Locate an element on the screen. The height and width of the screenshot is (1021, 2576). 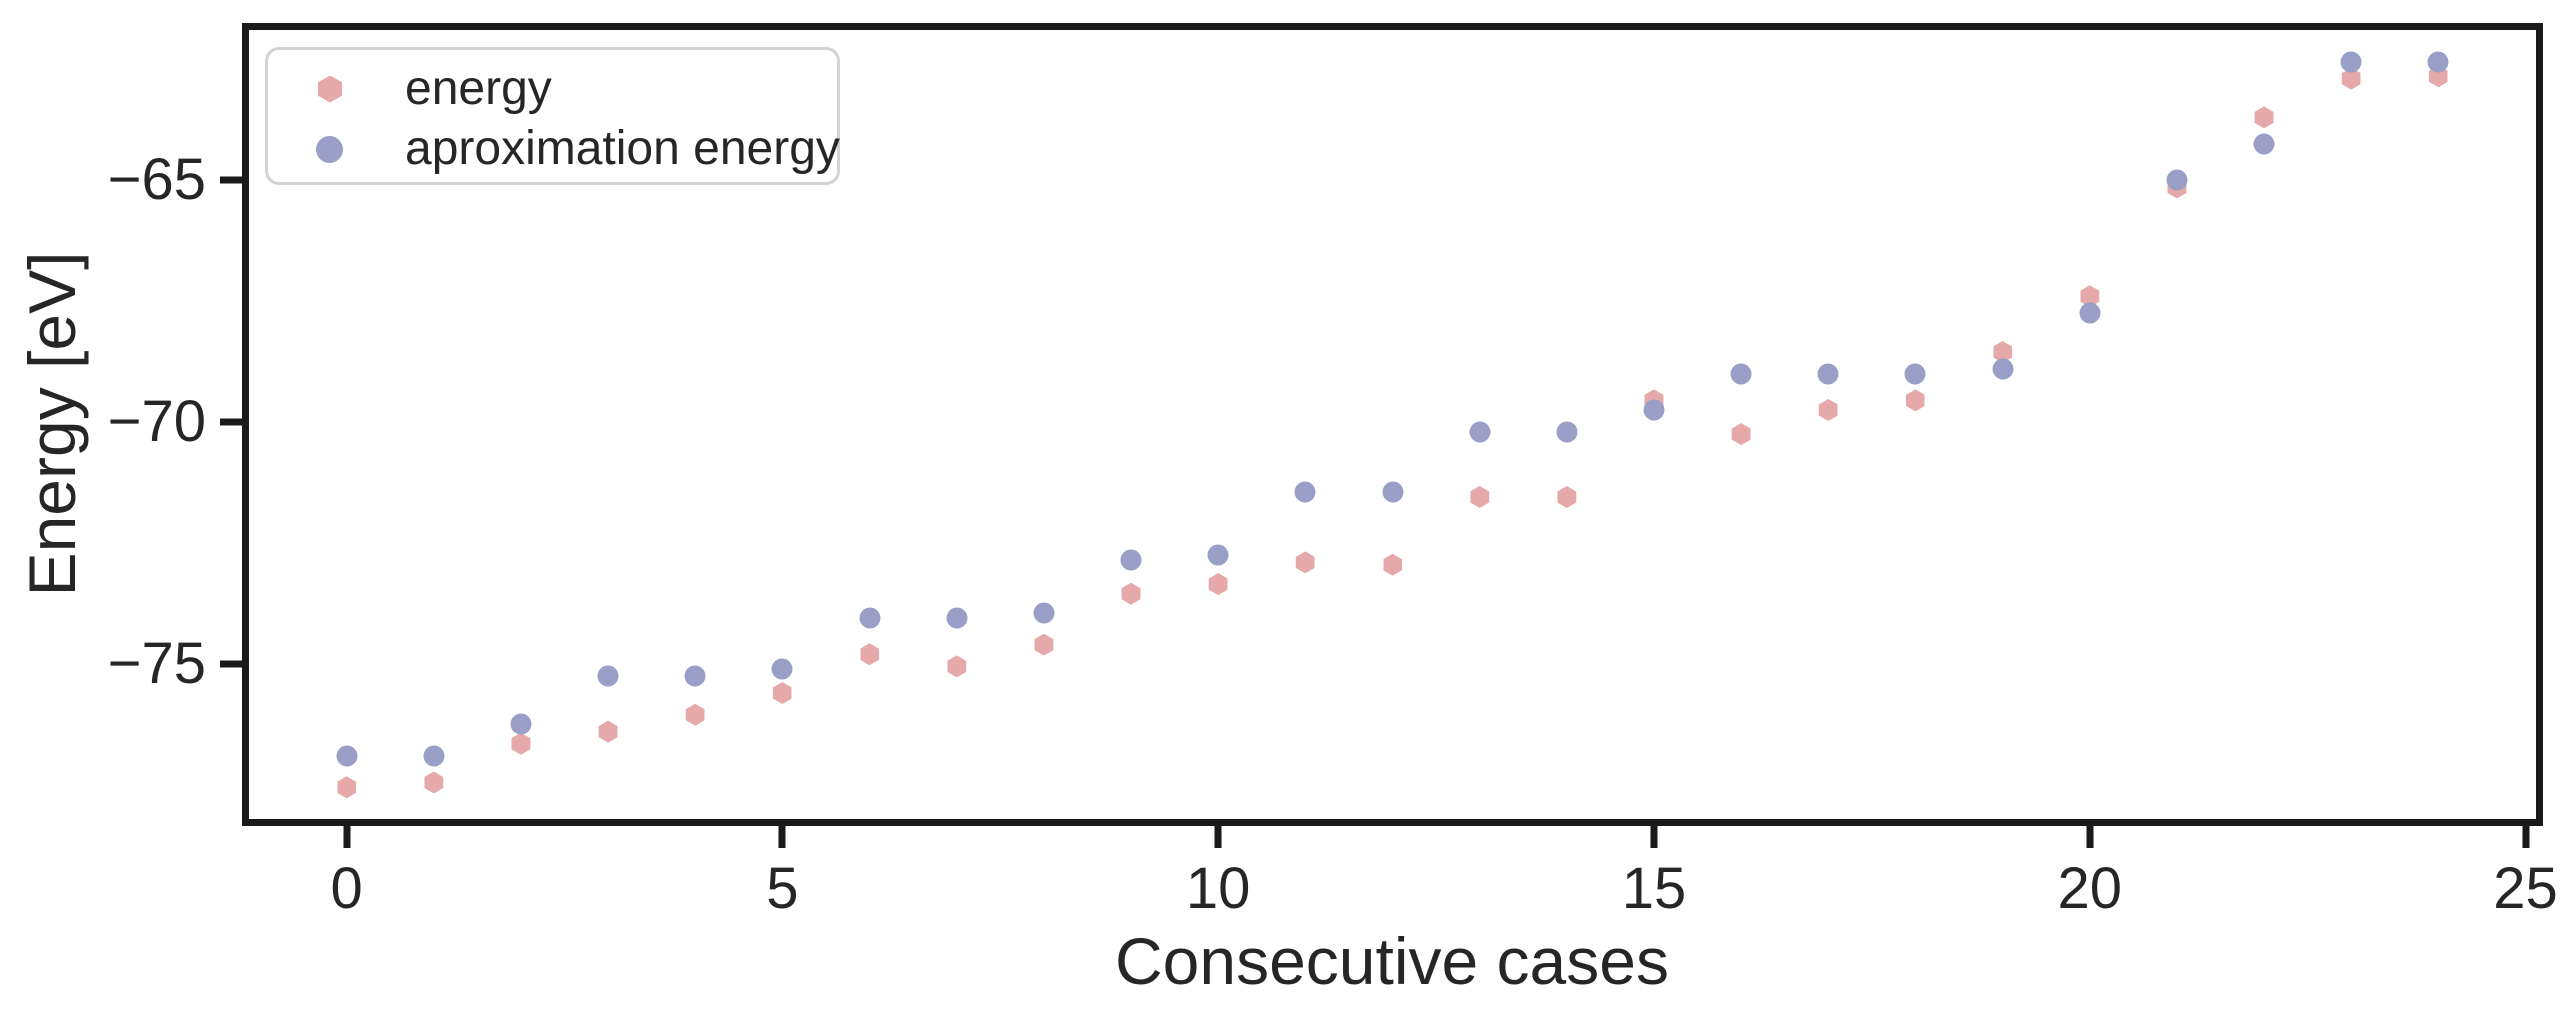
x-tick-label: 5 is located at coordinates (782, 888).